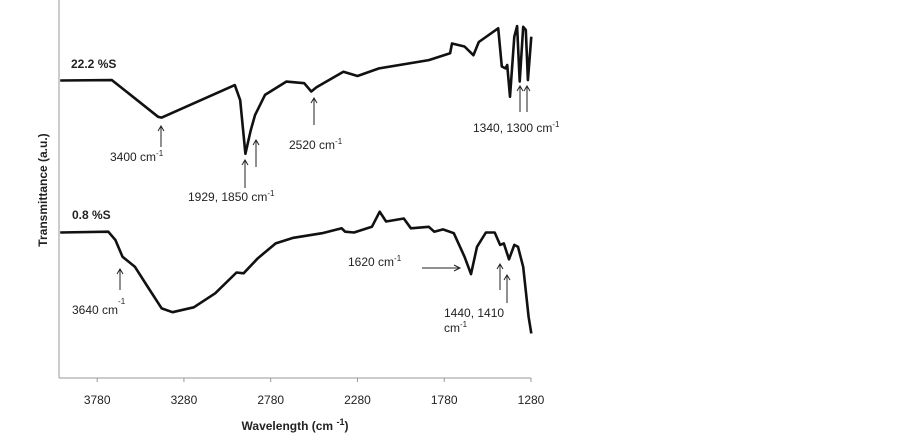 The width and height of the screenshot is (903, 444). What do you see at coordinates (231, 171) in the screenshot?
I see `annotation-1929-1850: 1929, 1850 cm-1` at bounding box center [231, 171].